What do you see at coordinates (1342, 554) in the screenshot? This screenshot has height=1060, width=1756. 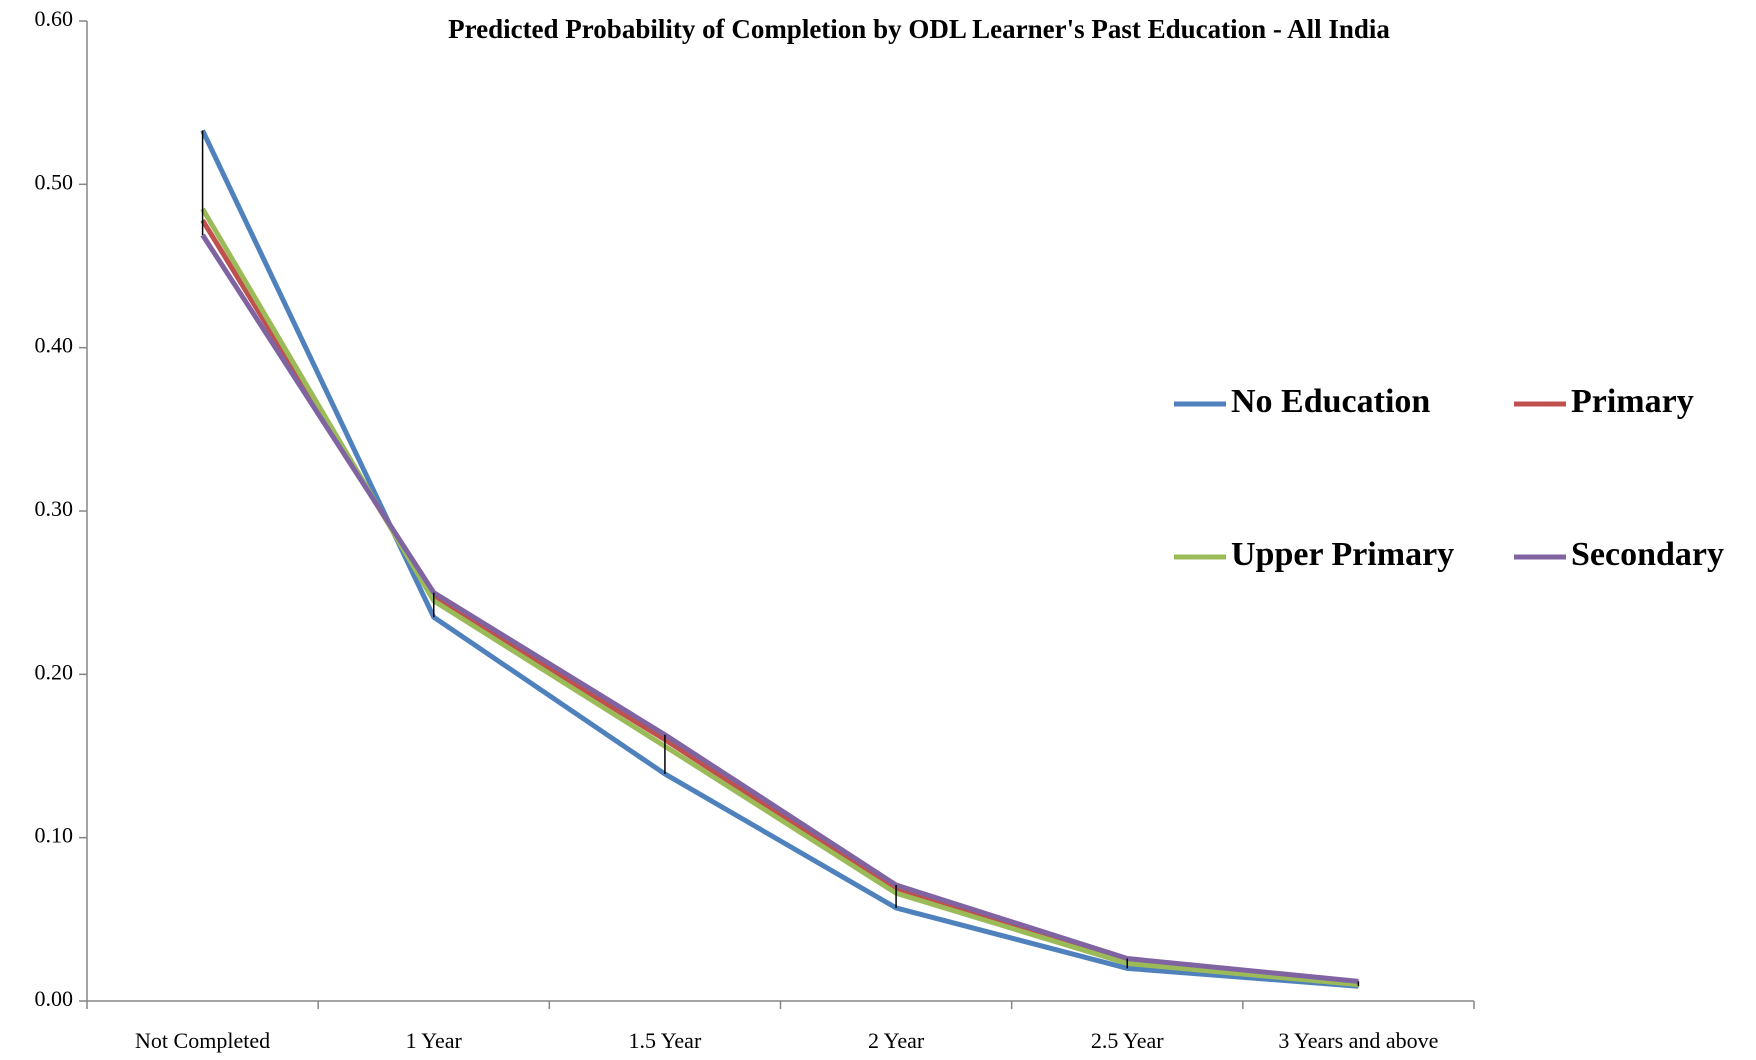 I see `legend-label: Upper Primary` at bounding box center [1342, 554].